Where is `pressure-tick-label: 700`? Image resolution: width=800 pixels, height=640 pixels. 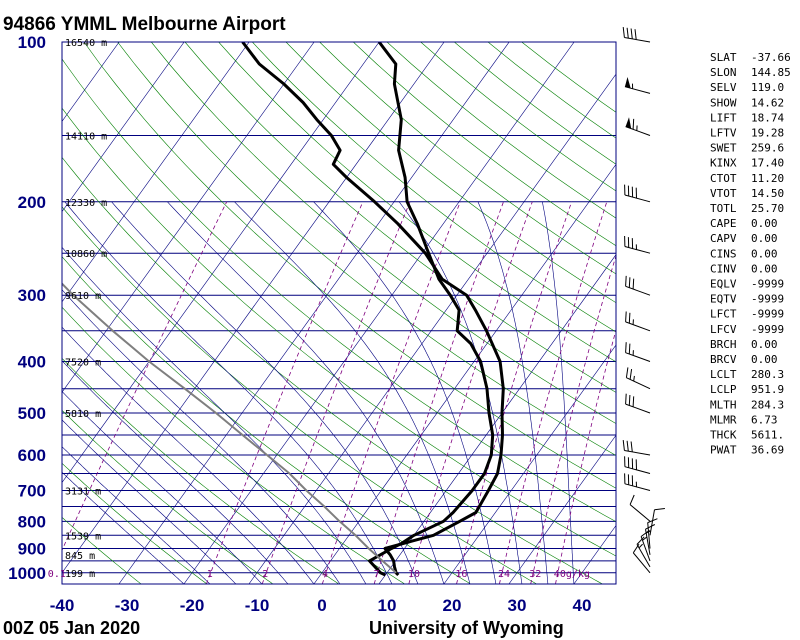 pressure-tick-label: 700 is located at coordinates (32, 491).